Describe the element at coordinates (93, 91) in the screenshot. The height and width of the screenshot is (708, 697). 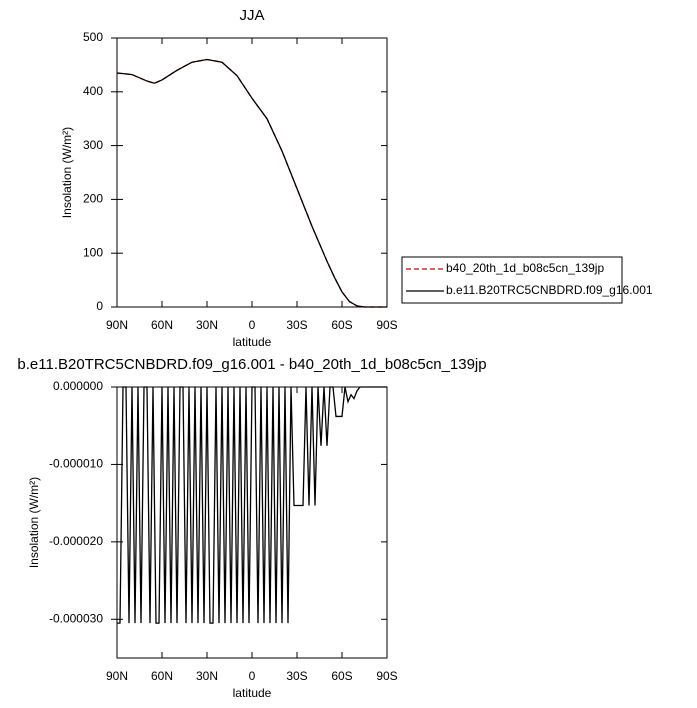
I see `y-tick-label: 400` at that location.